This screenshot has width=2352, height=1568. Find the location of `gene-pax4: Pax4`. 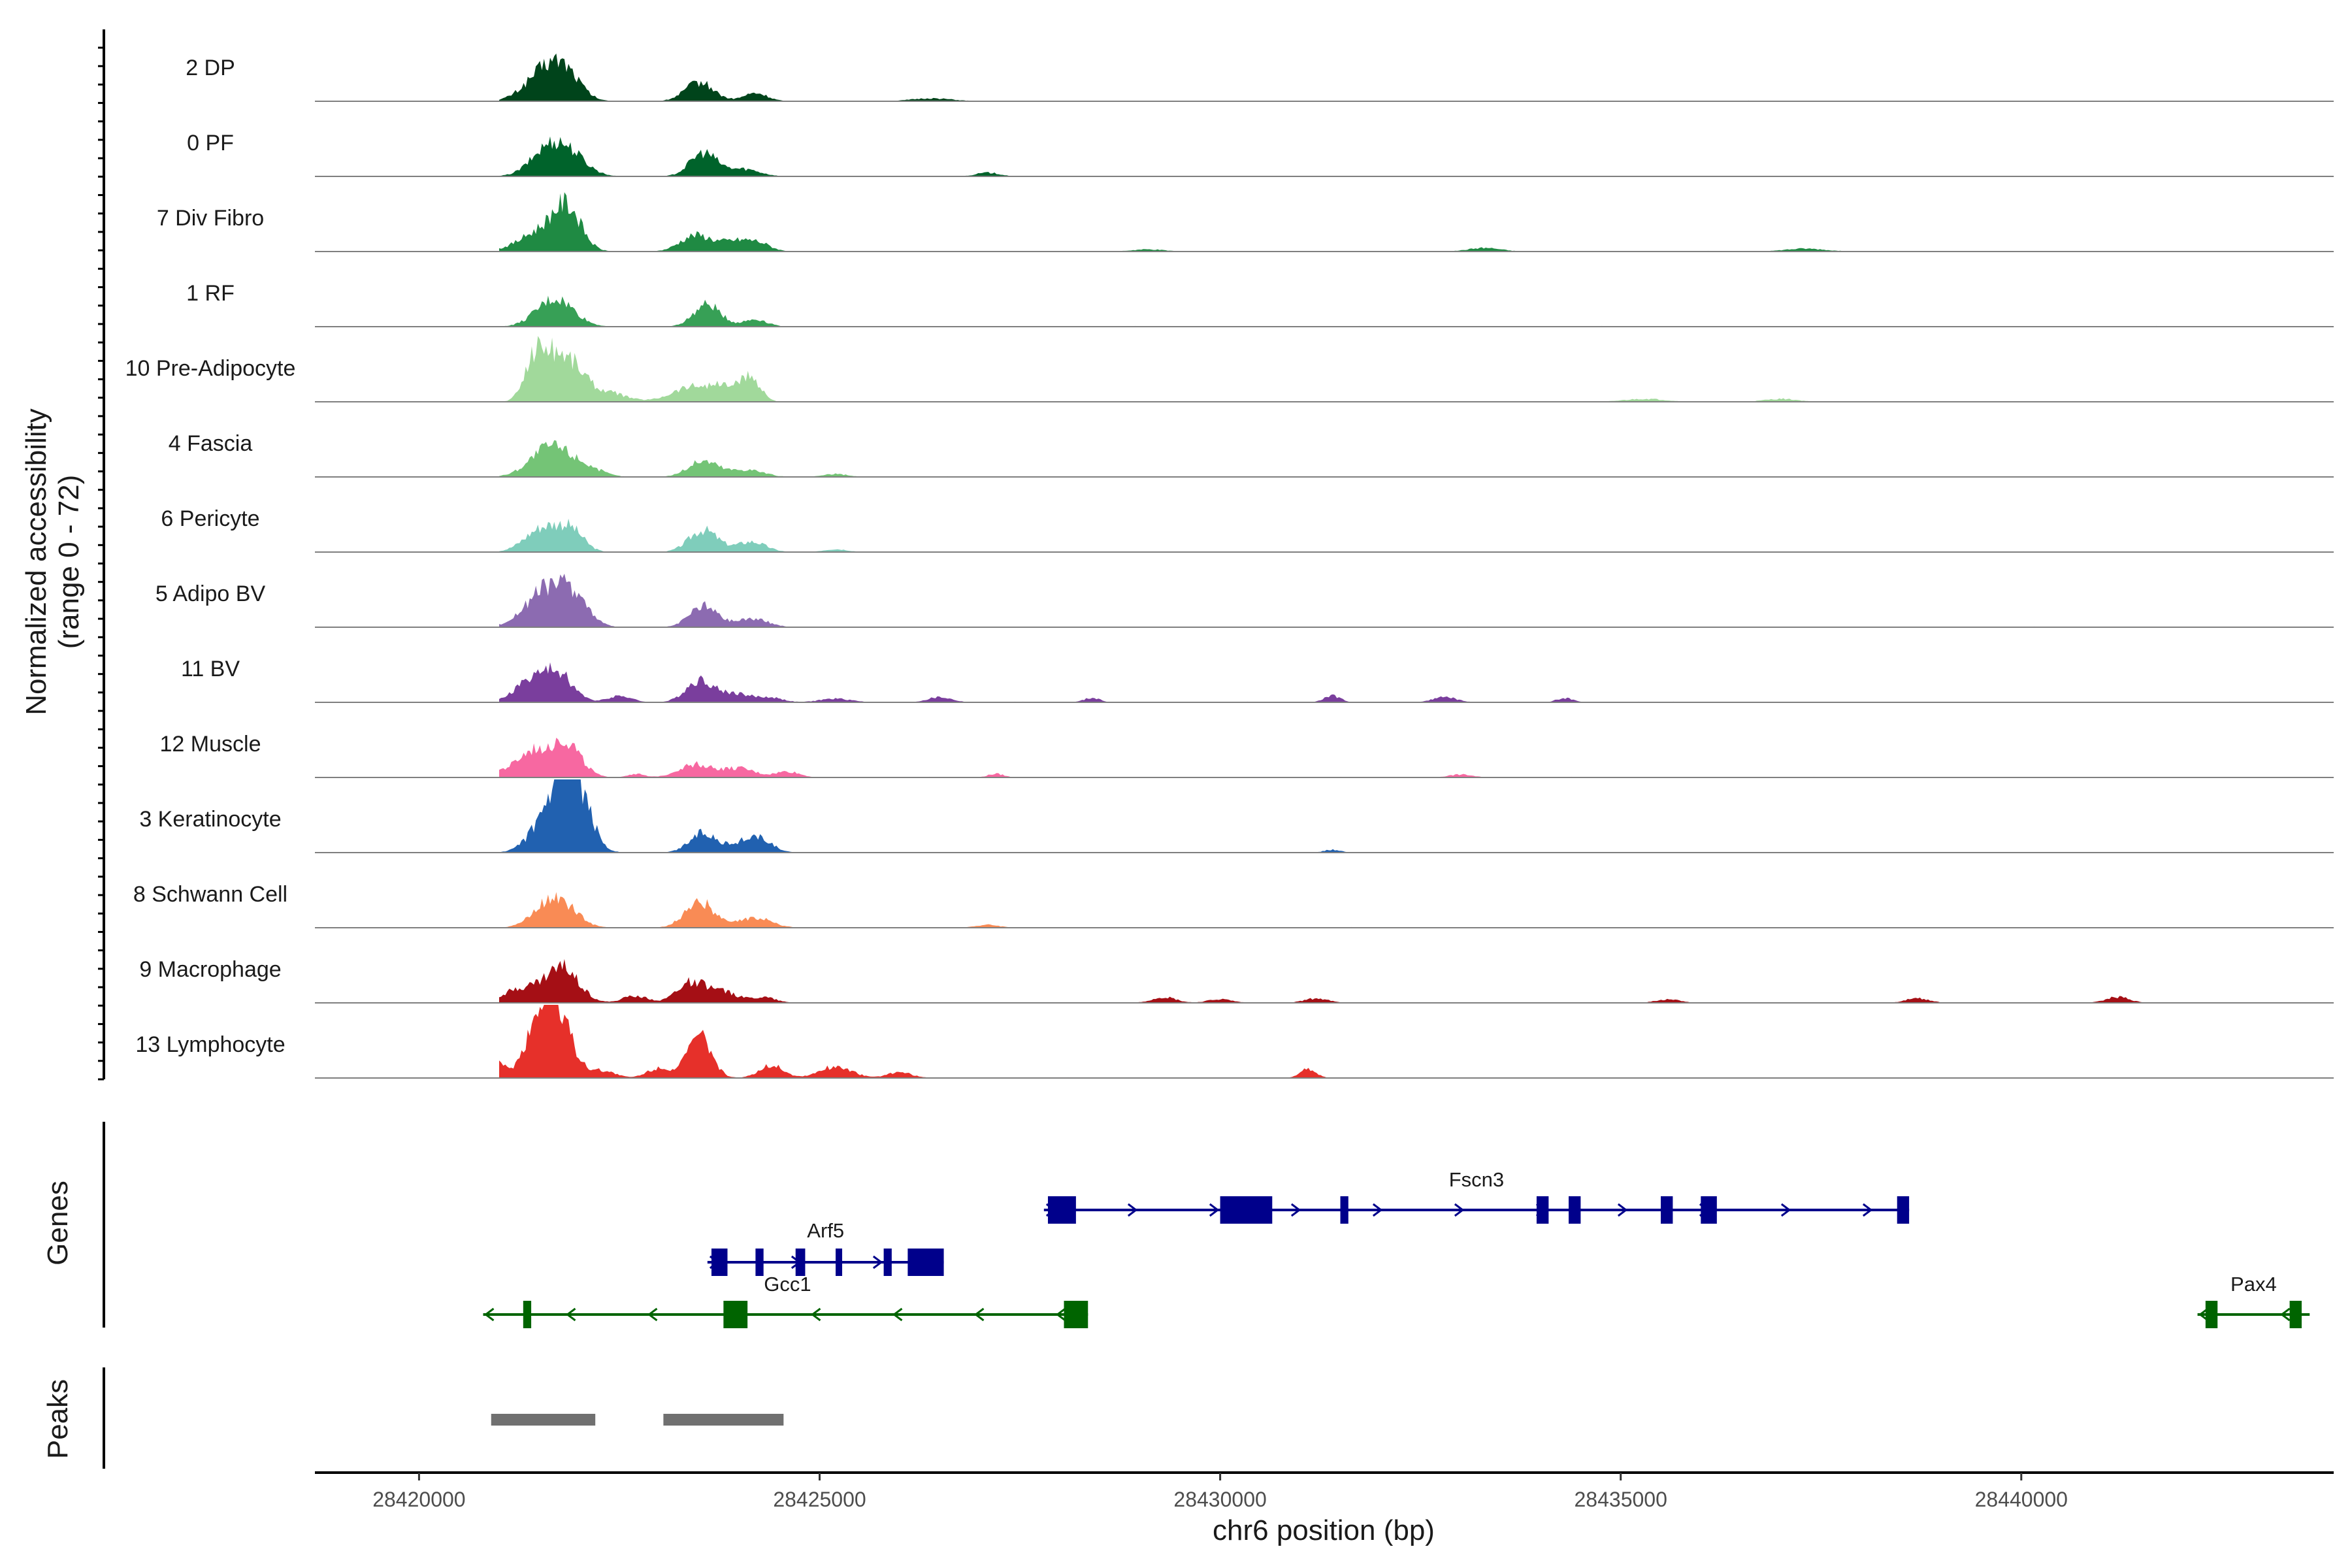

gene-pax4: Pax4 is located at coordinates (2253, 1300).